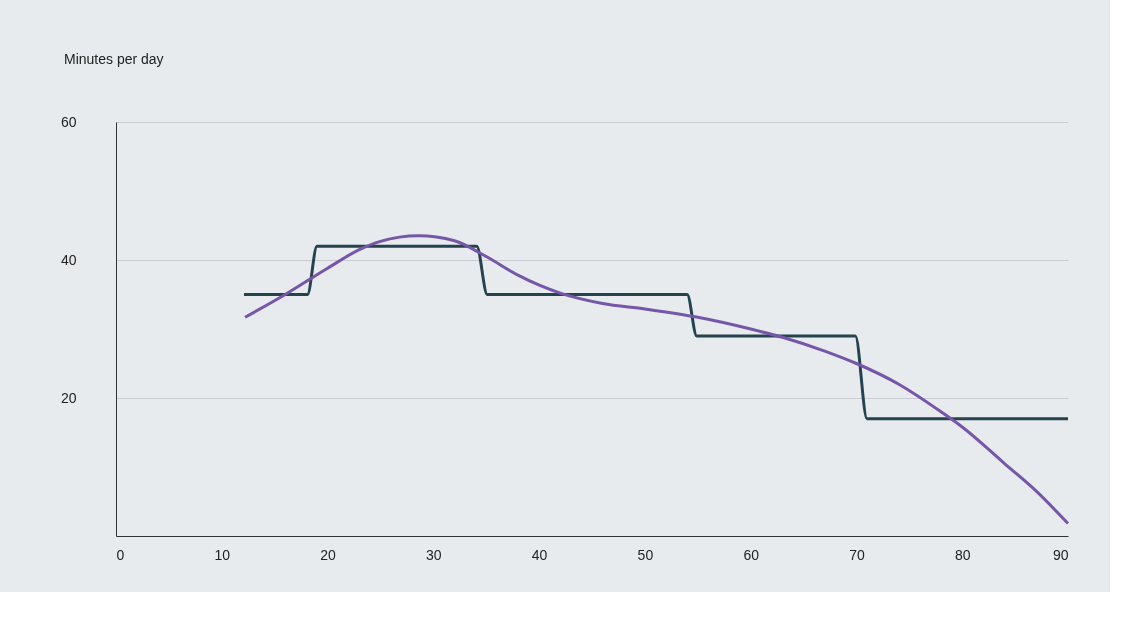  Describe the element at coordinates (328, 554) in the screenshot. I see `x-tick-label: 20` at that location.